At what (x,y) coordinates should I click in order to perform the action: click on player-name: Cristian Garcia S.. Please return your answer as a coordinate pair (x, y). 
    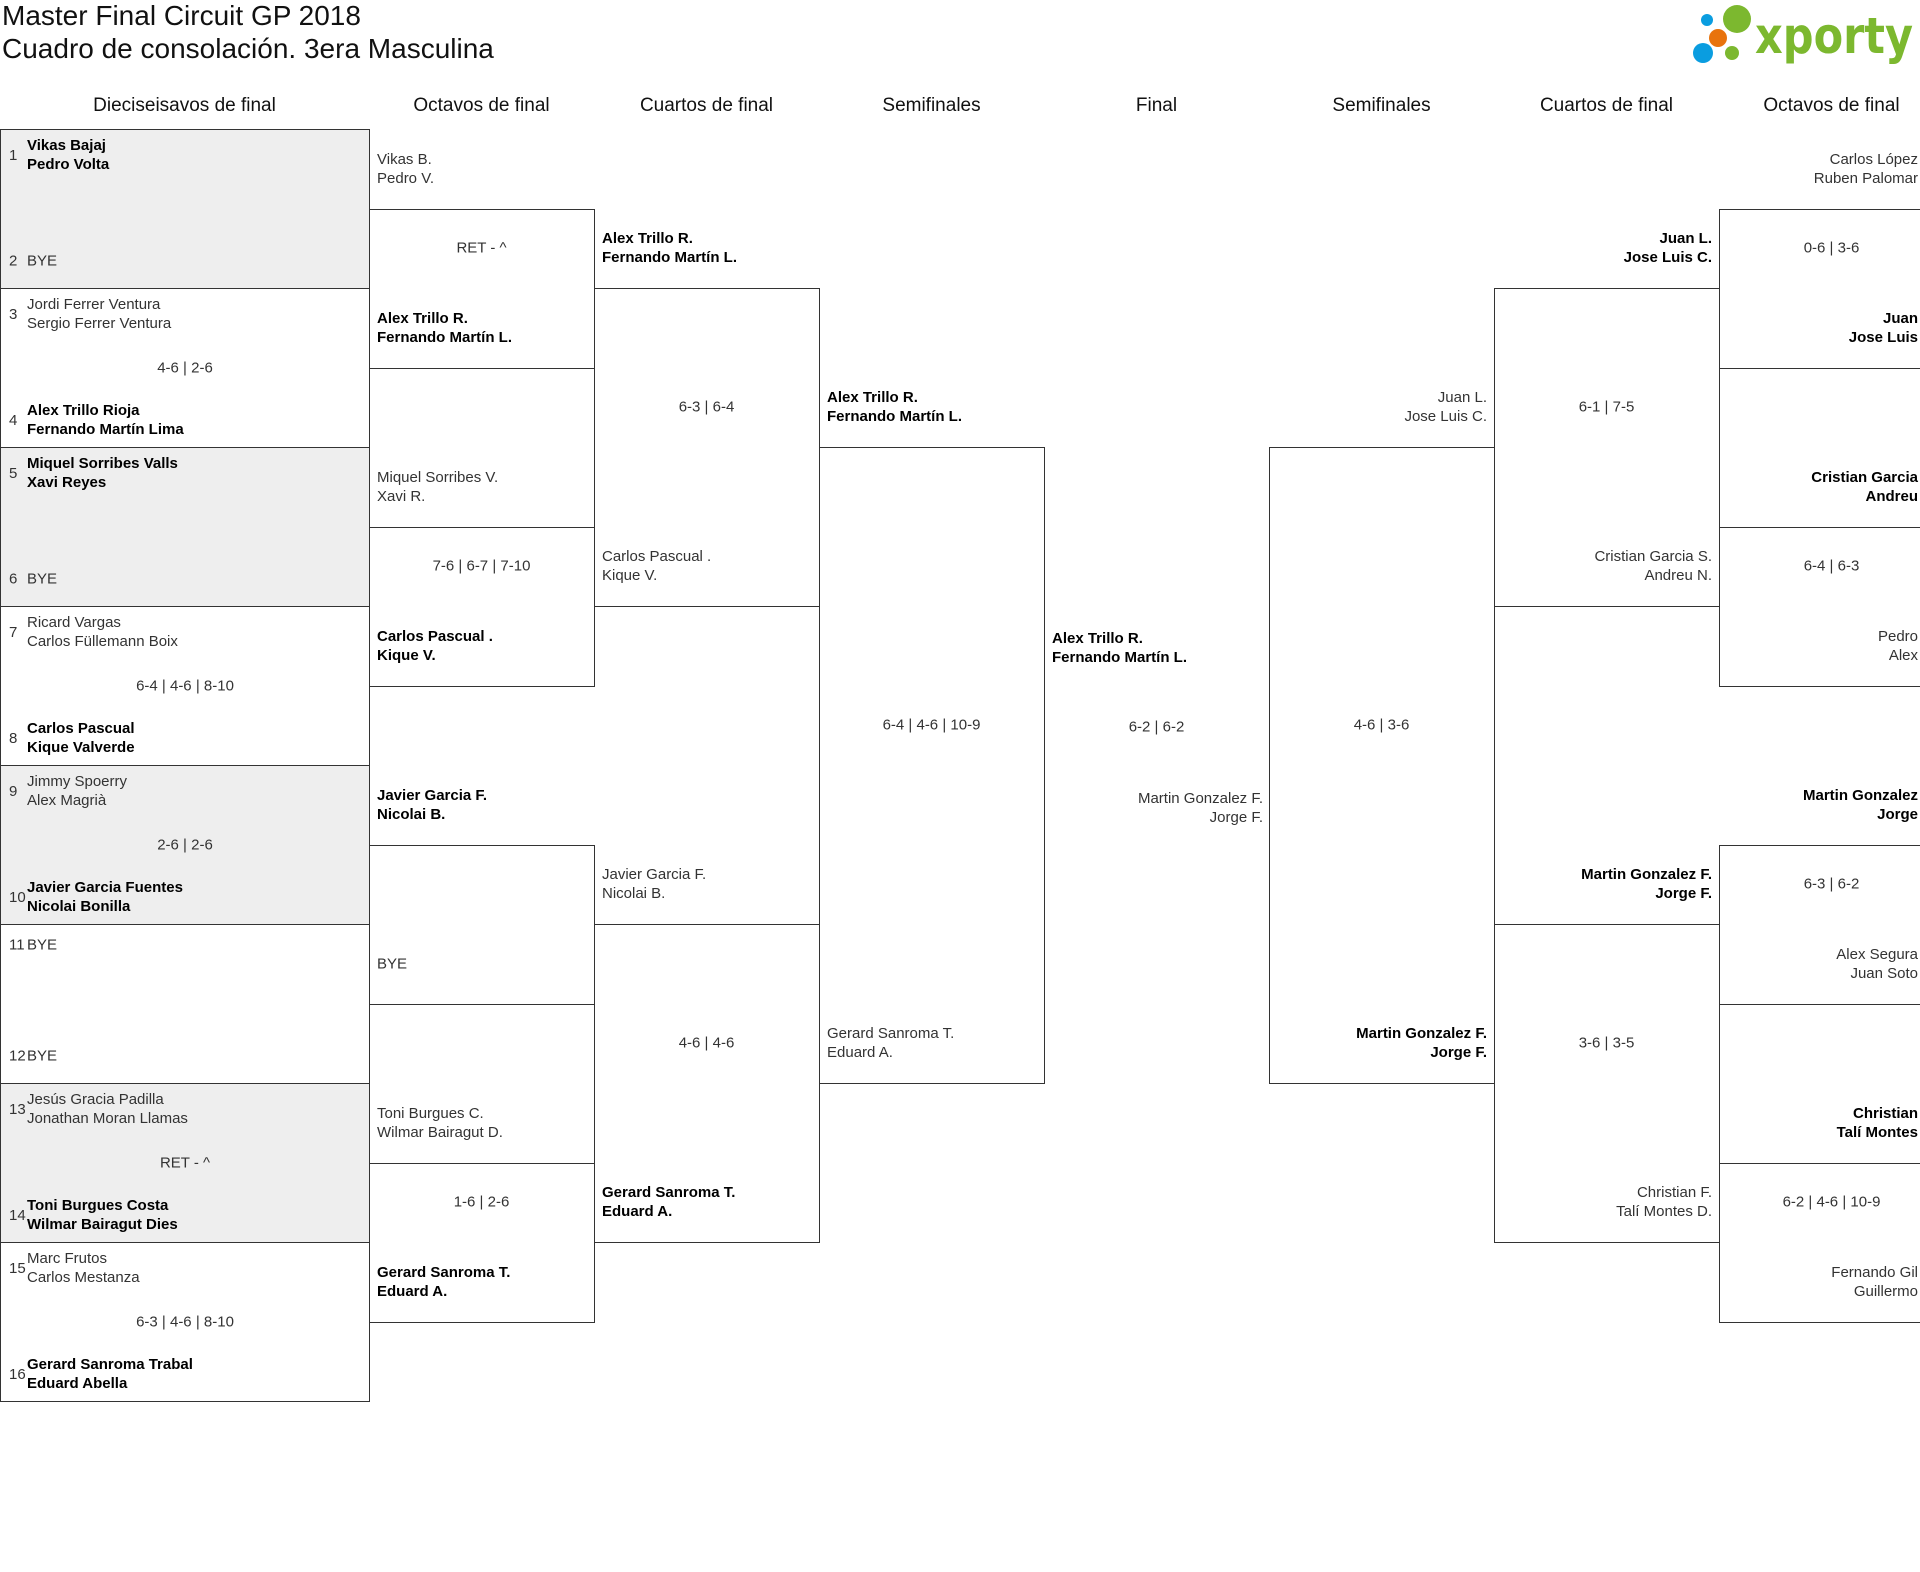
    Looking at the image, I should click on (1653, 556).